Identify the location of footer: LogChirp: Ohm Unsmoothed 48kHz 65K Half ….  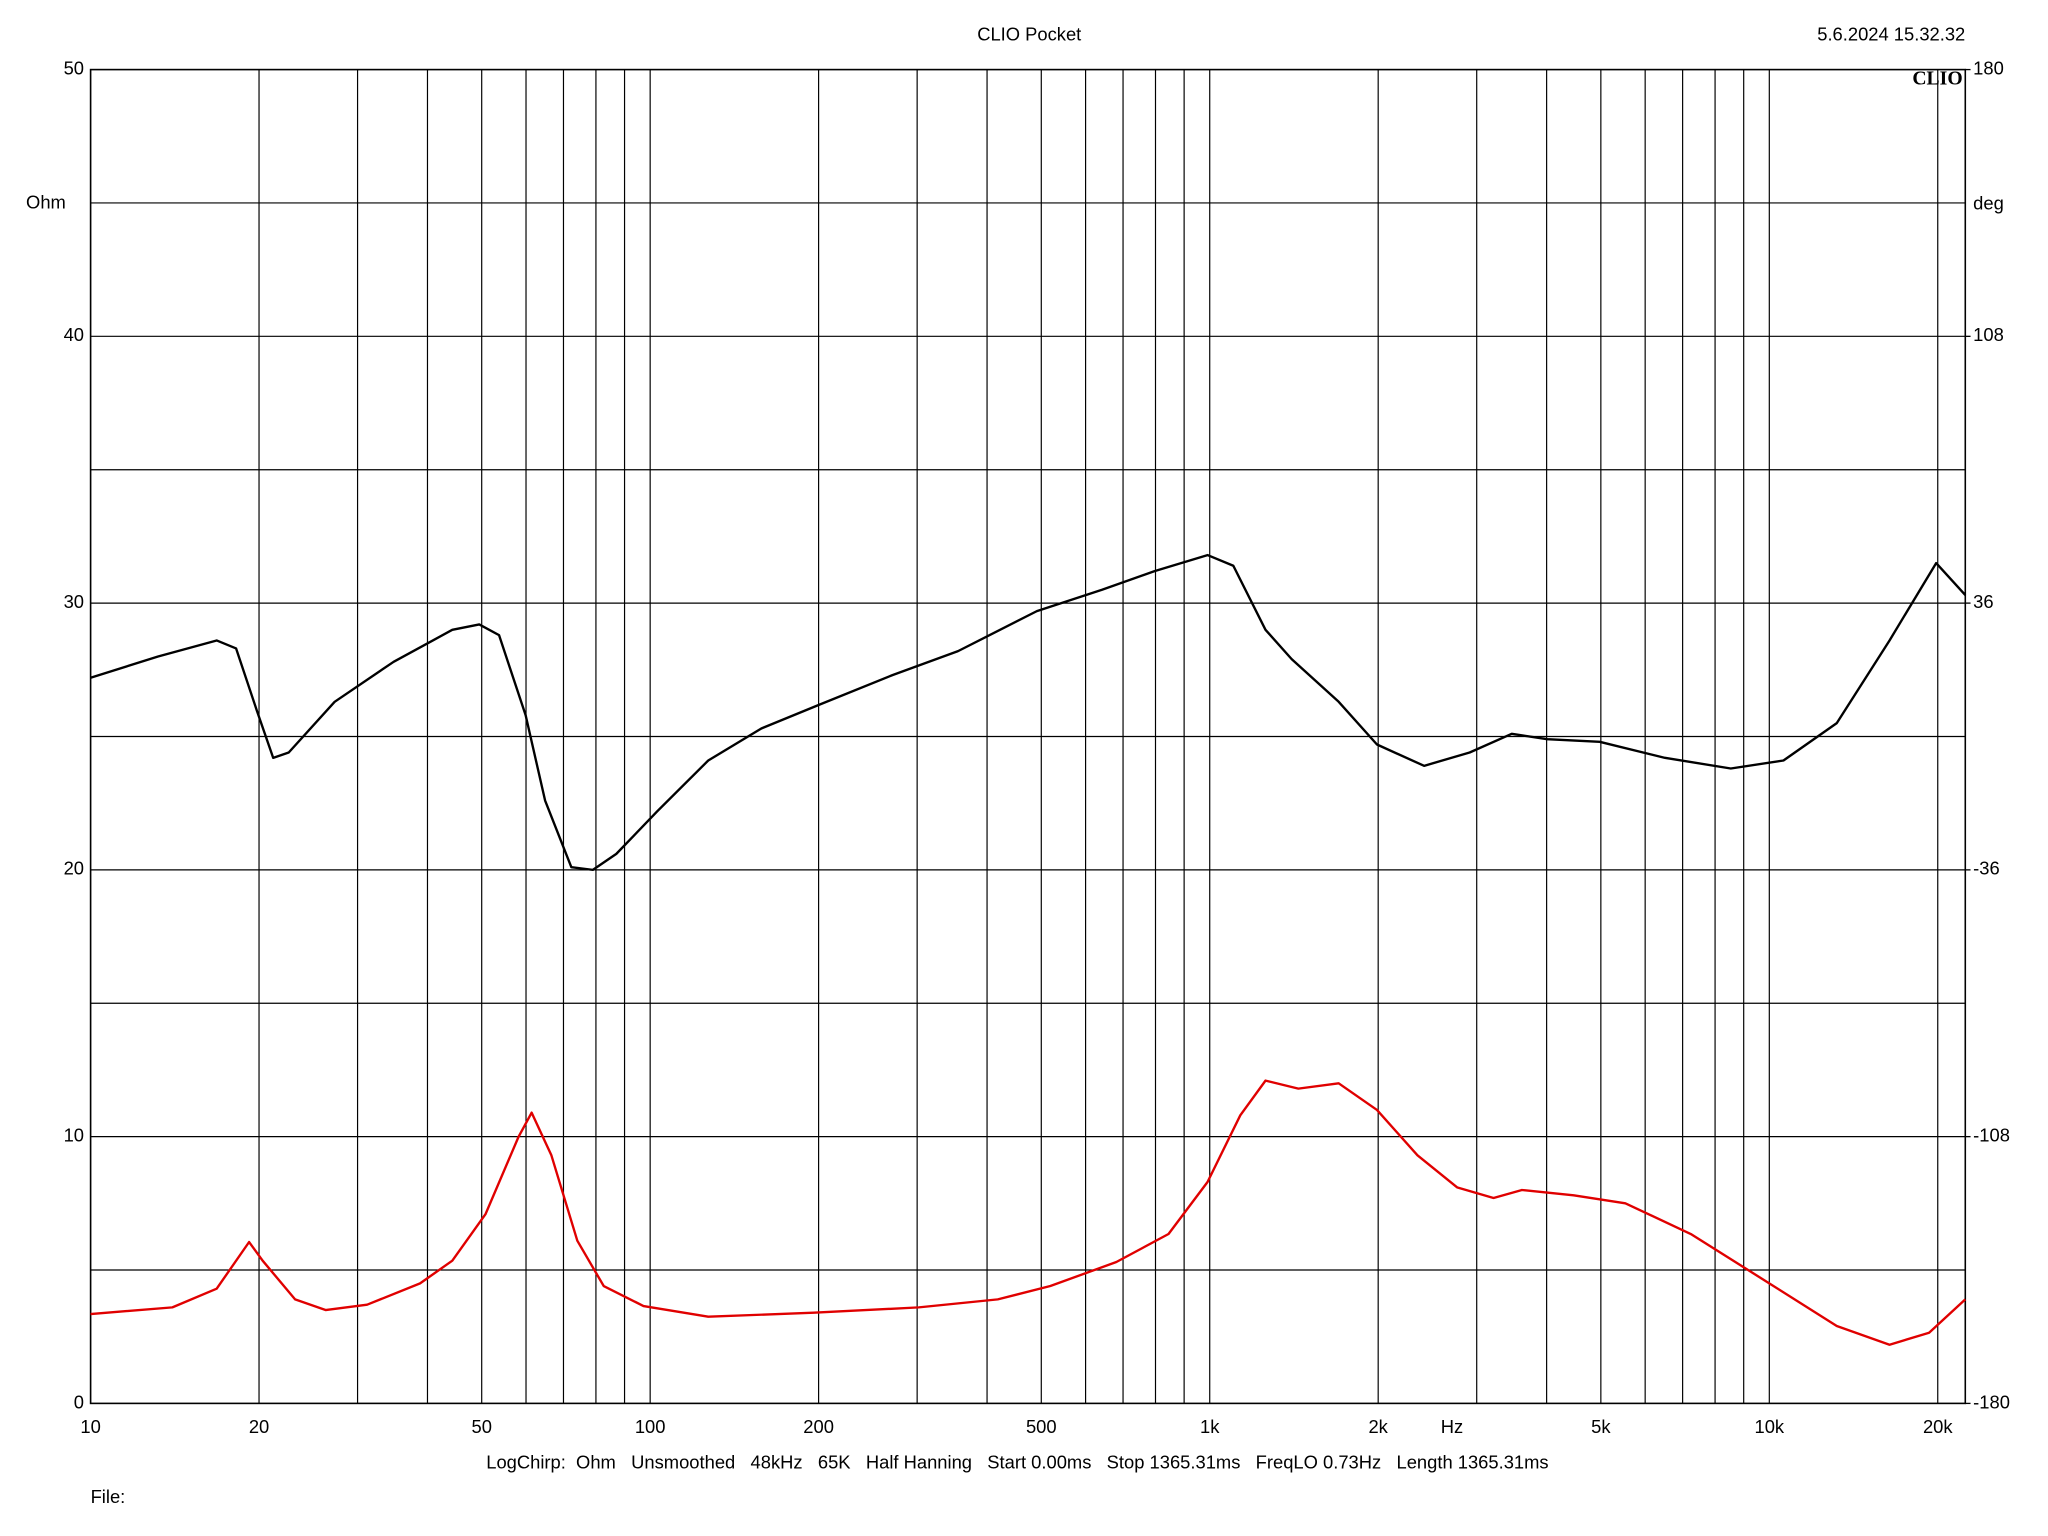
(1017, 1462).